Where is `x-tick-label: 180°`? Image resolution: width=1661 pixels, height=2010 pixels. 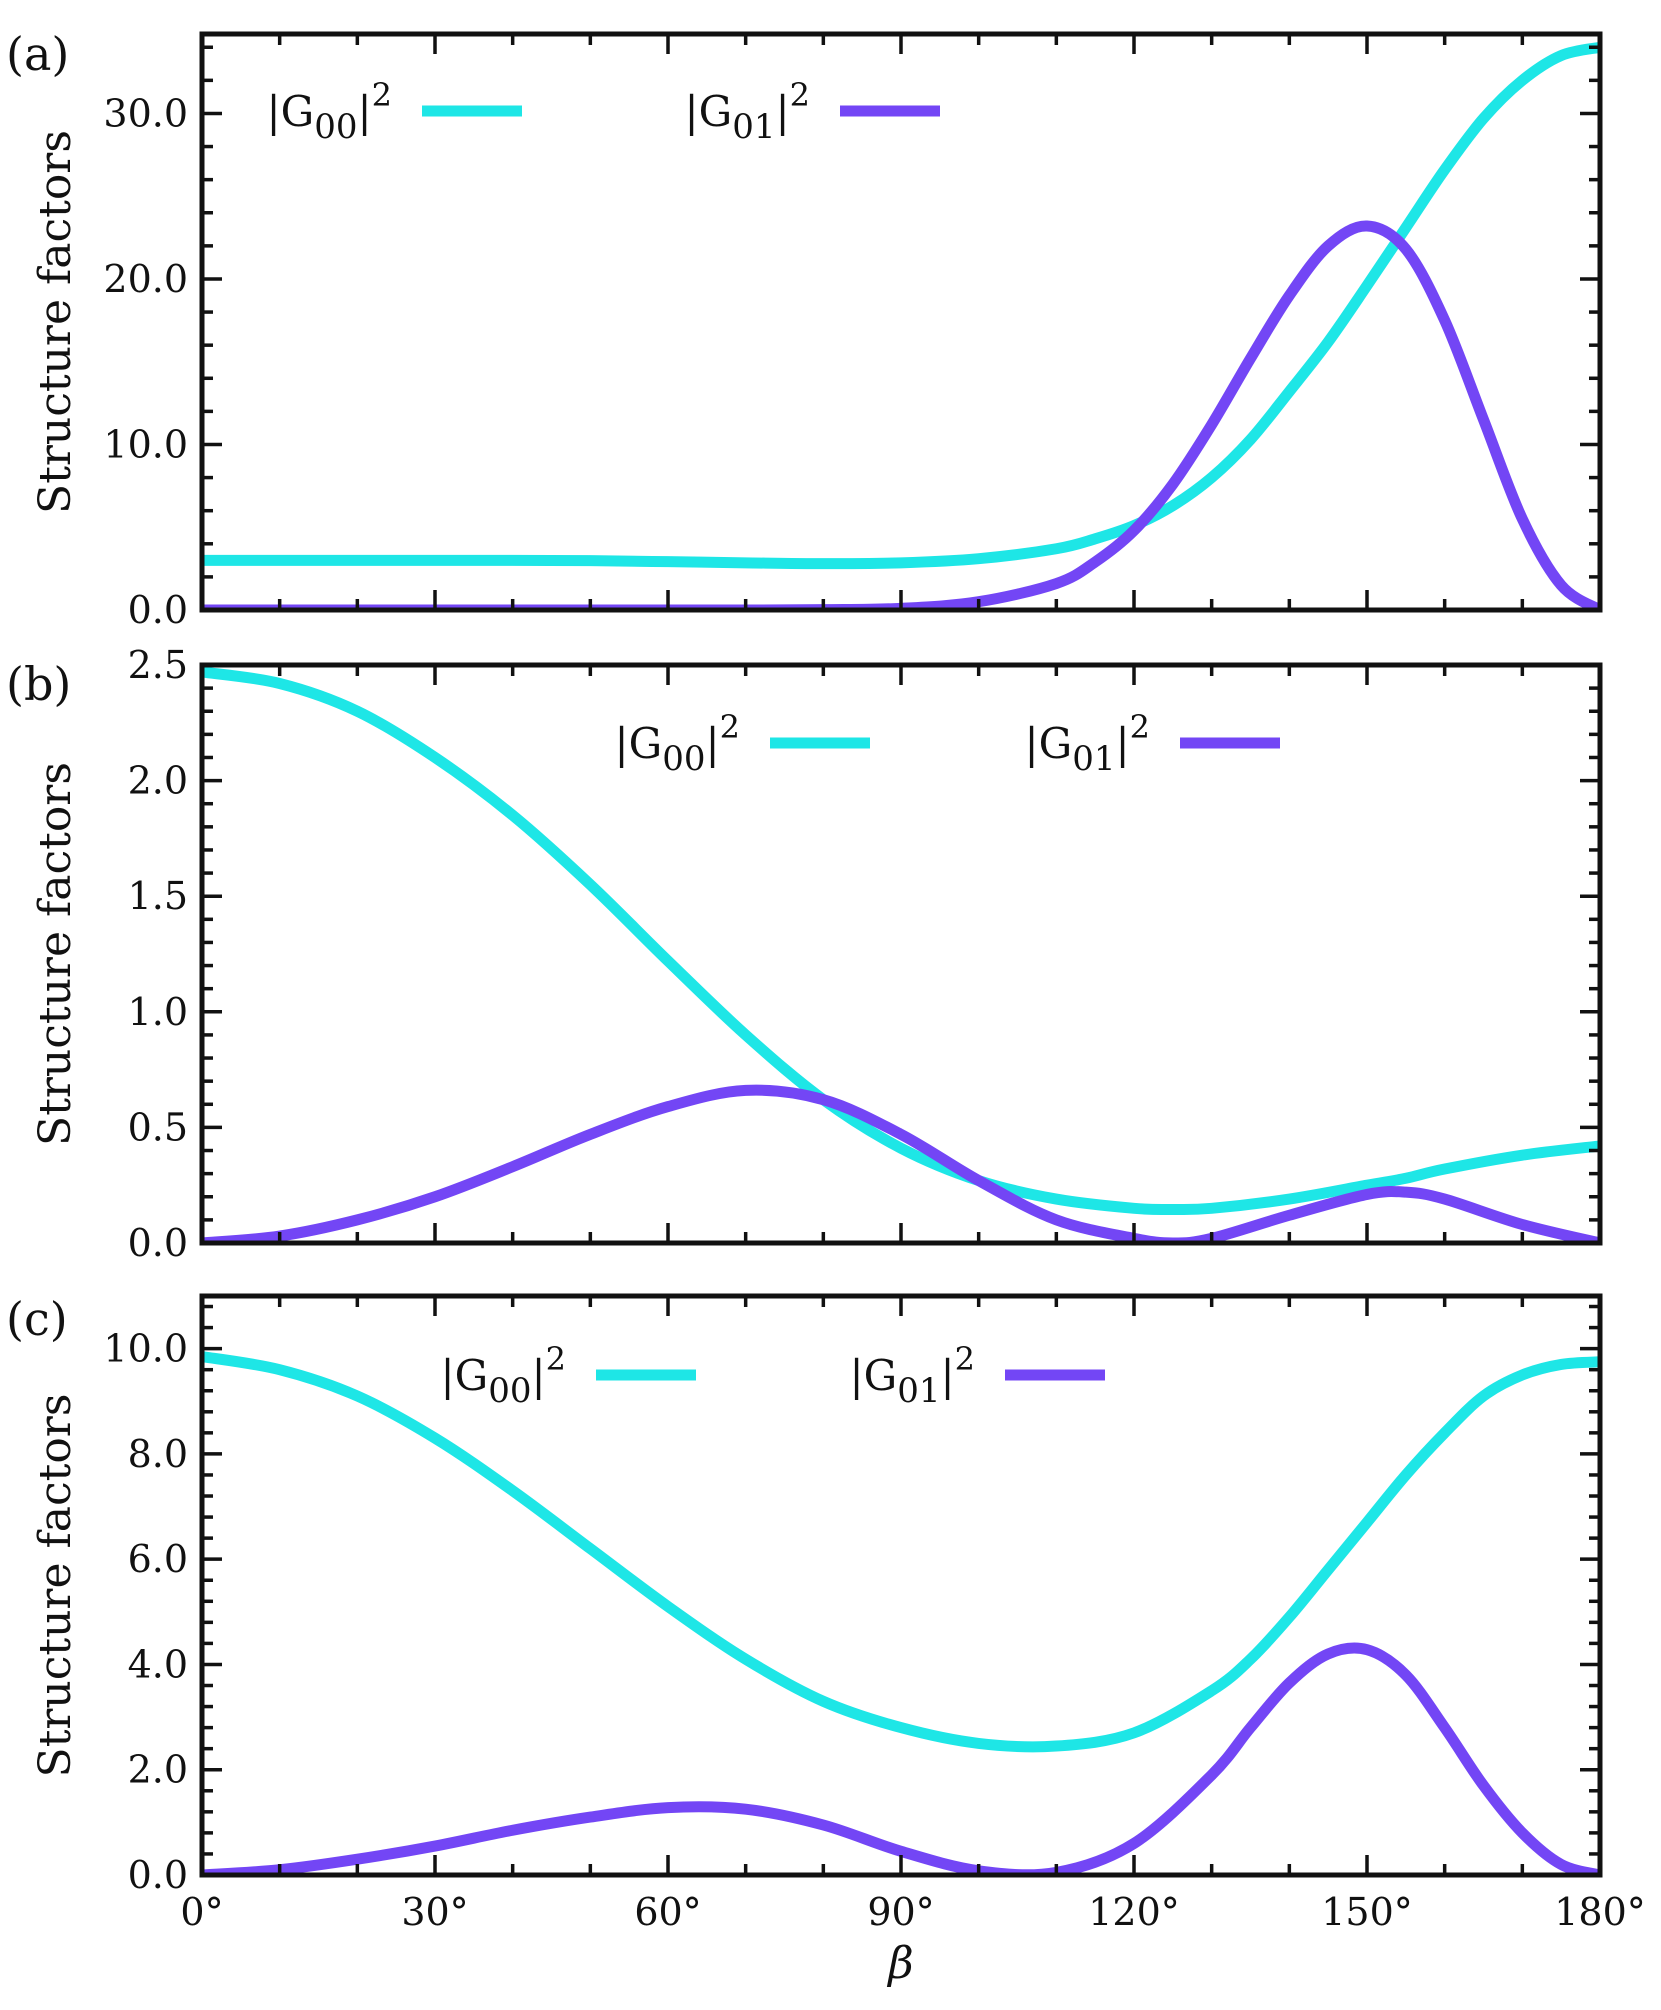 x-tick-label: 180° is located at coordinates (1600, 1912).